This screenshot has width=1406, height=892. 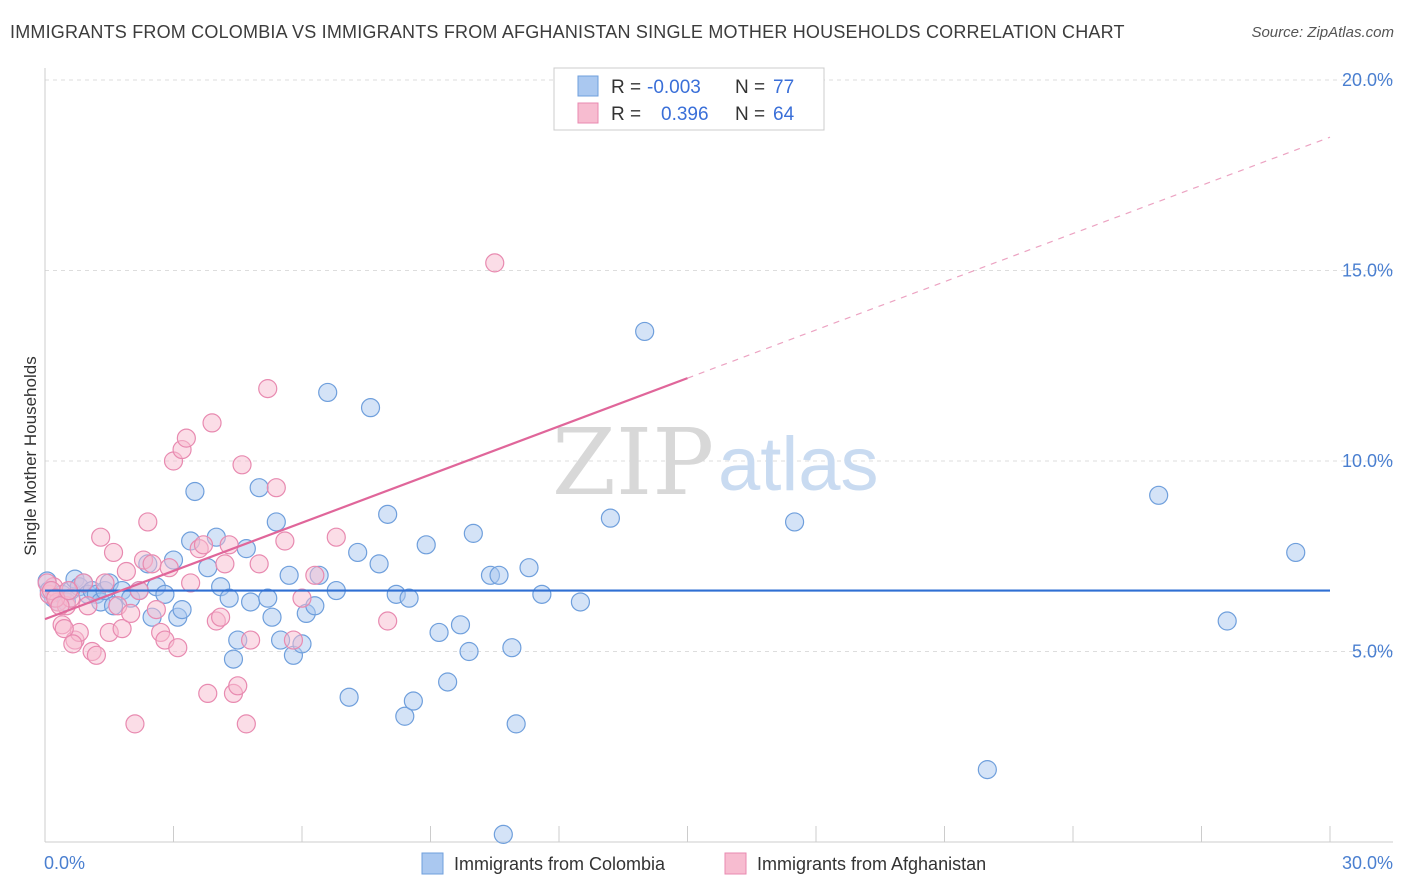 I want to click on y-tick-label-2: 15.0%, so click(x=1367, y=271).